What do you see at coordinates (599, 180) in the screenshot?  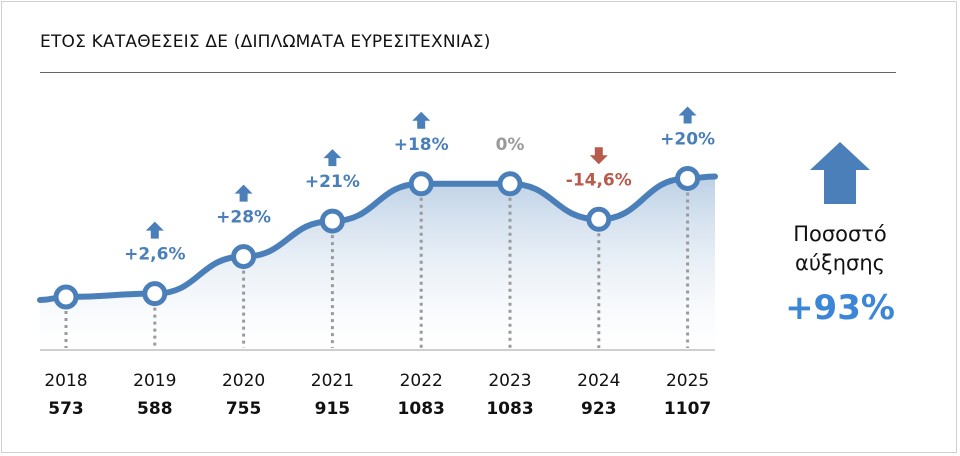 I see `change-label: -14,6%` at bounding box center [599, 180].